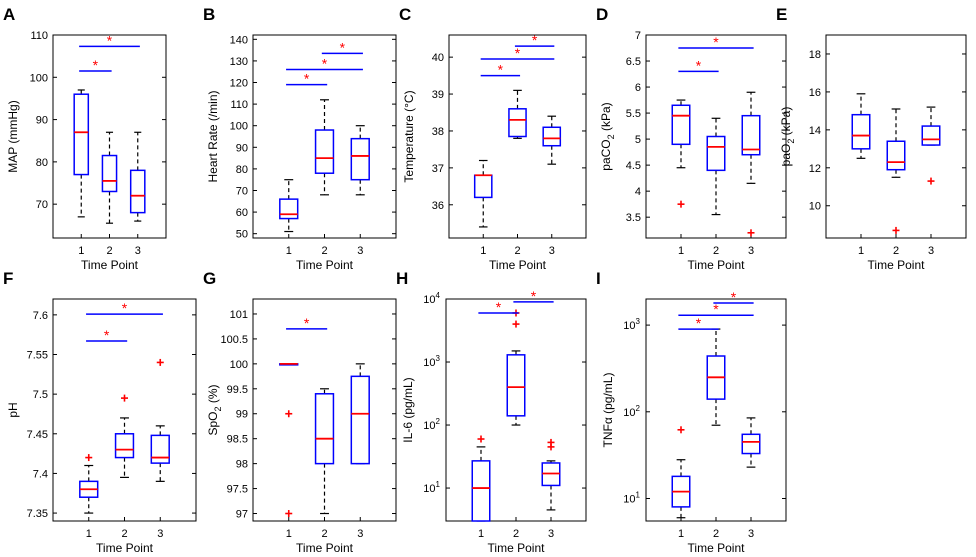 This screenshot has width=976, height=557. Describe the element at coordinates (239, 127) in the screenshot. I see `y-tick-label: 100` at that location.